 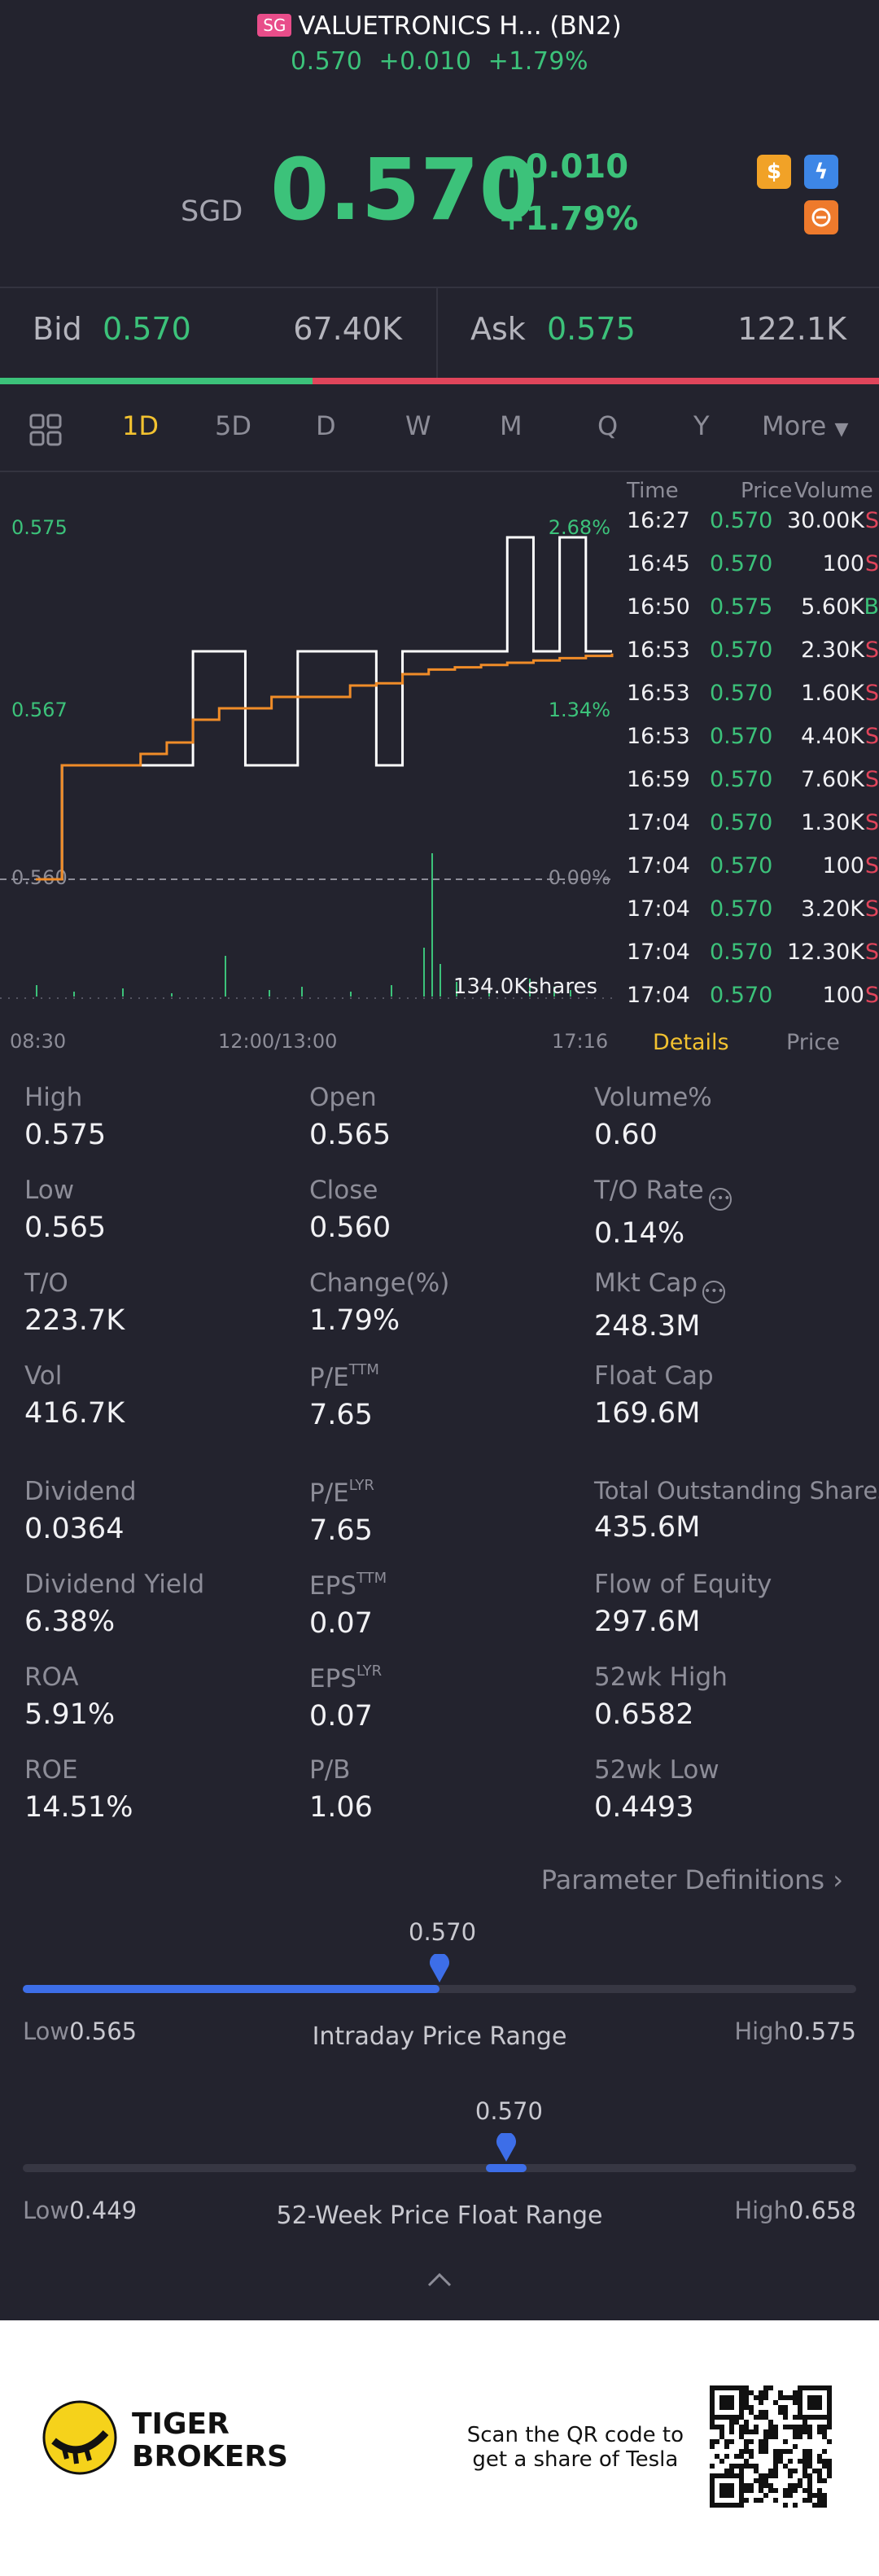 I want to click on sub-change: +0.010, so click(x=425, y=61).